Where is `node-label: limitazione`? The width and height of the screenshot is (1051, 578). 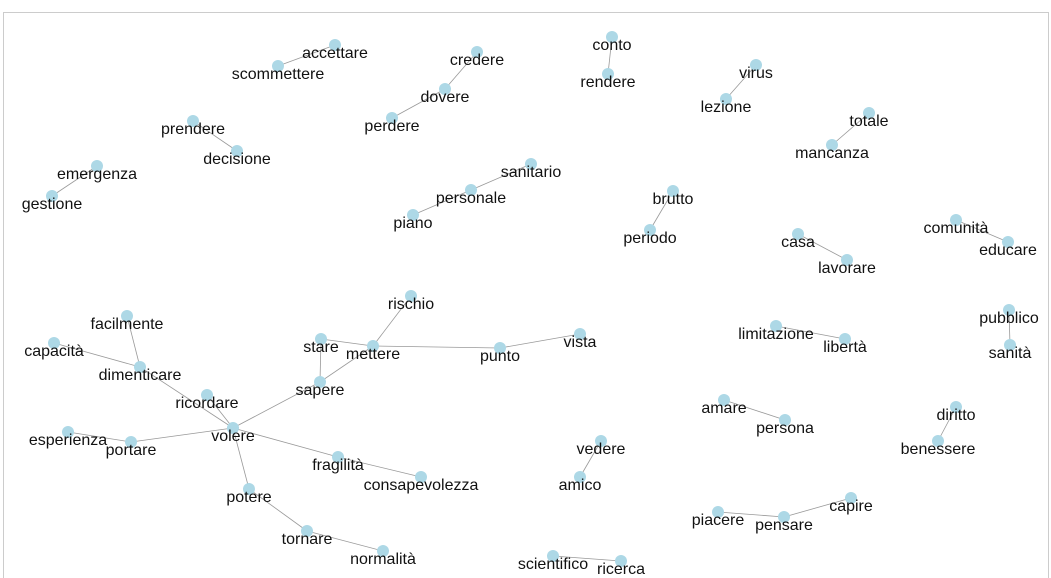
node-label: limitazione is located at coordinates (776, 334).